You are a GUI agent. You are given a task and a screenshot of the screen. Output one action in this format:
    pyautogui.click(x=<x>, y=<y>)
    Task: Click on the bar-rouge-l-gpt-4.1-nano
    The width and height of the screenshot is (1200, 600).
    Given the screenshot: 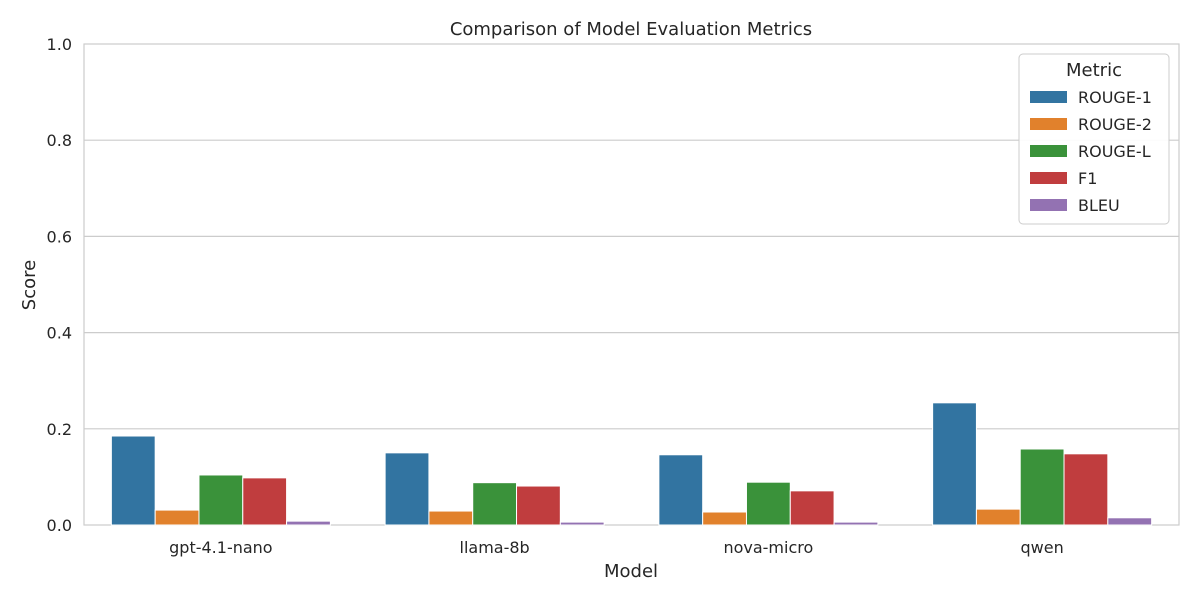 What is the action you would take?
    pyautogui.click(x=221, y=500)
    